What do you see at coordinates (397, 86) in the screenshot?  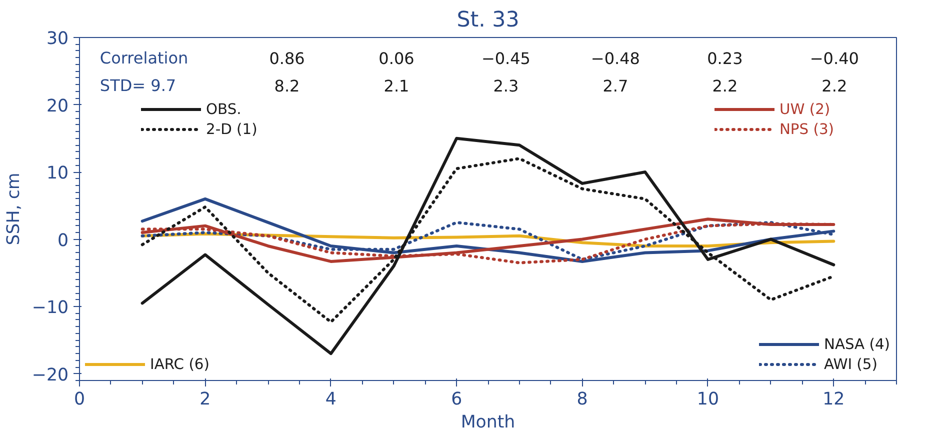 I see `annotation: 2.1` at bounding box center [397, 86].